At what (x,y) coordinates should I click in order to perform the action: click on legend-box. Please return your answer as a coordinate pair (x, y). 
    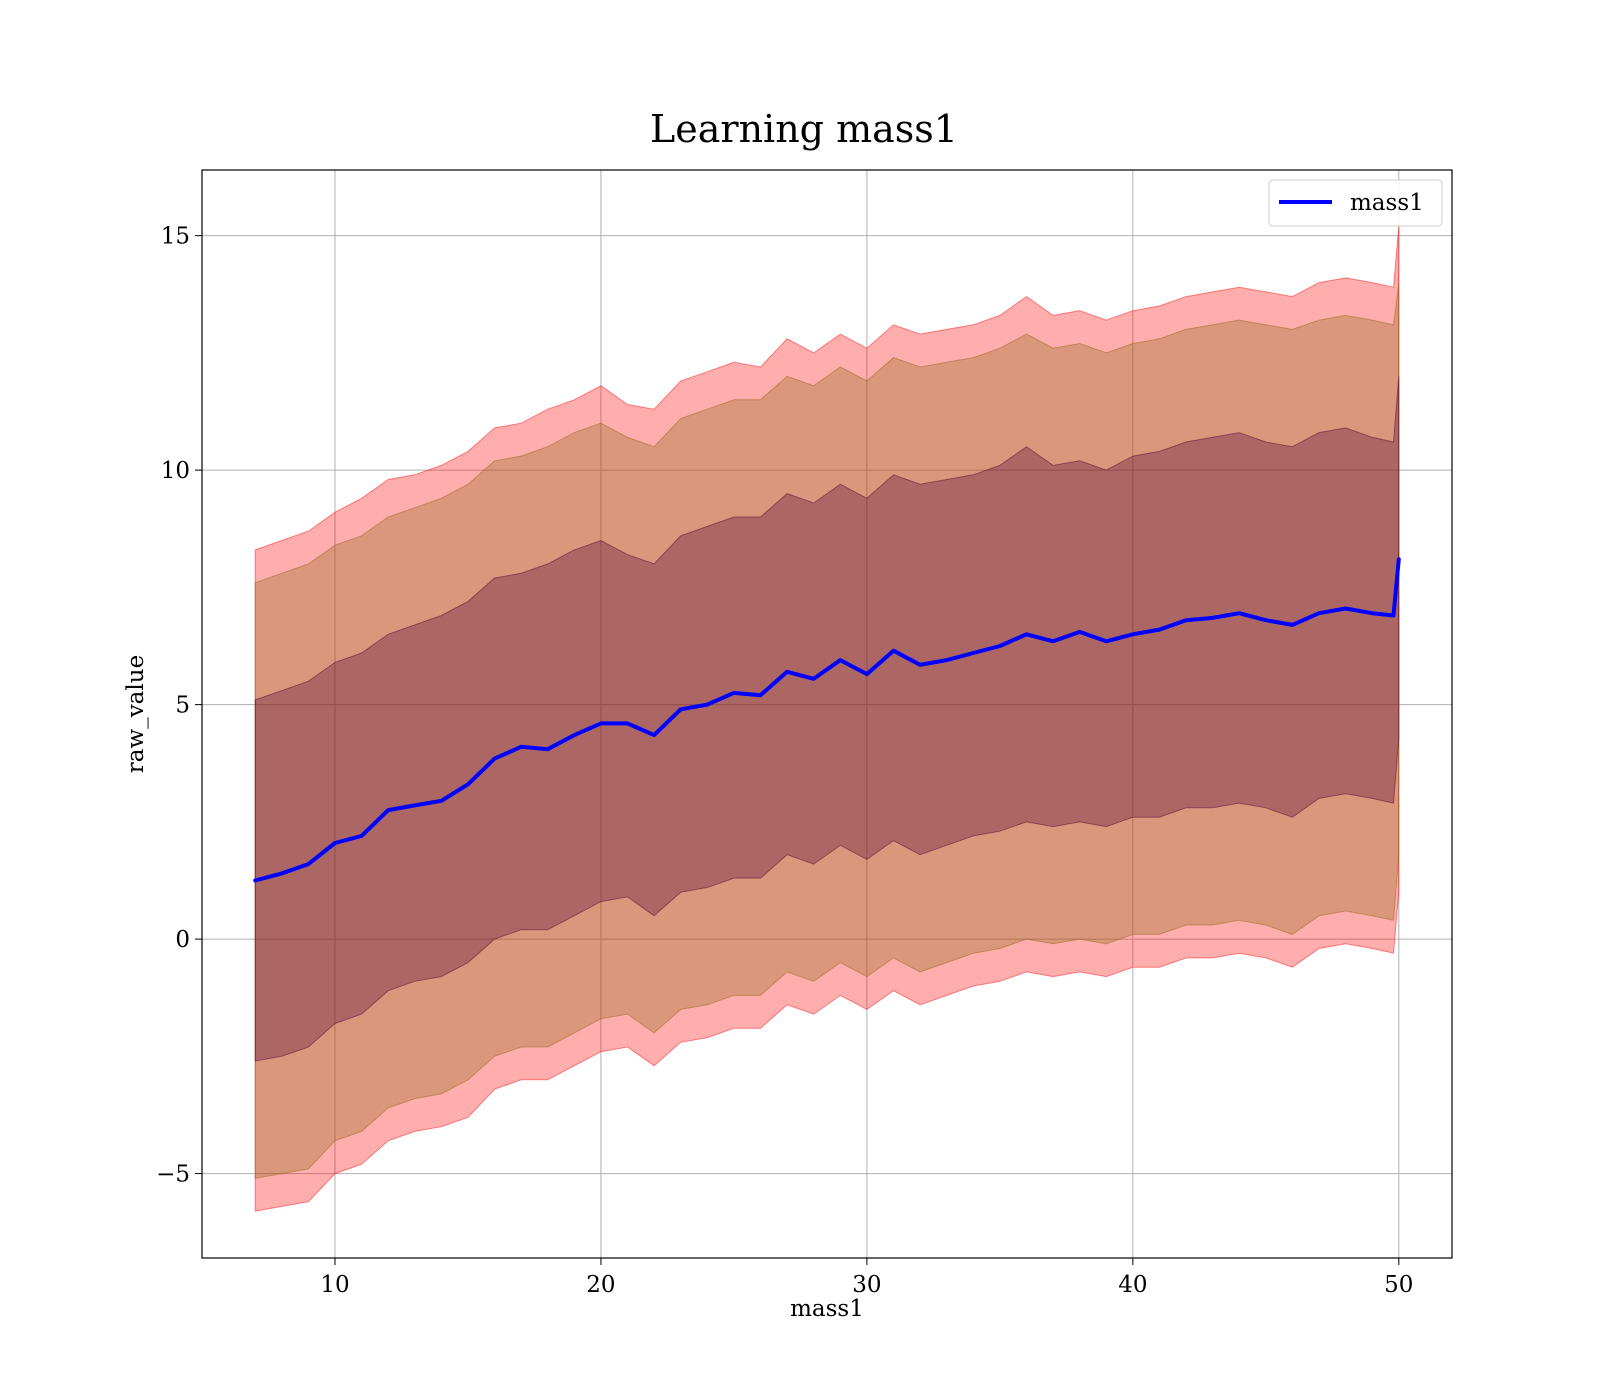
    Looking at the image, I should click on (1355, 203).